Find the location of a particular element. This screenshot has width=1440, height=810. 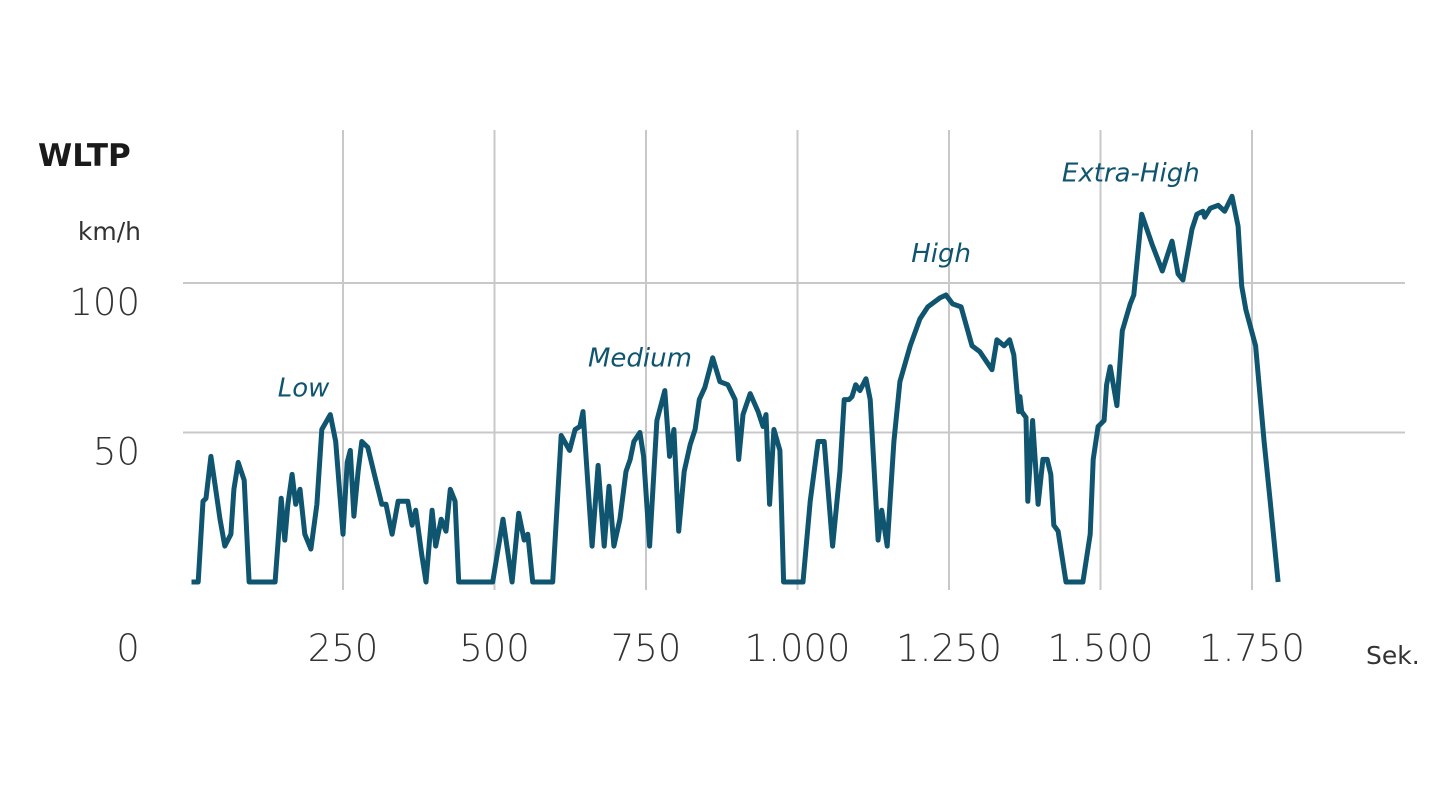

y-tick-label-100: 100 is located at coordinates (104, 302).